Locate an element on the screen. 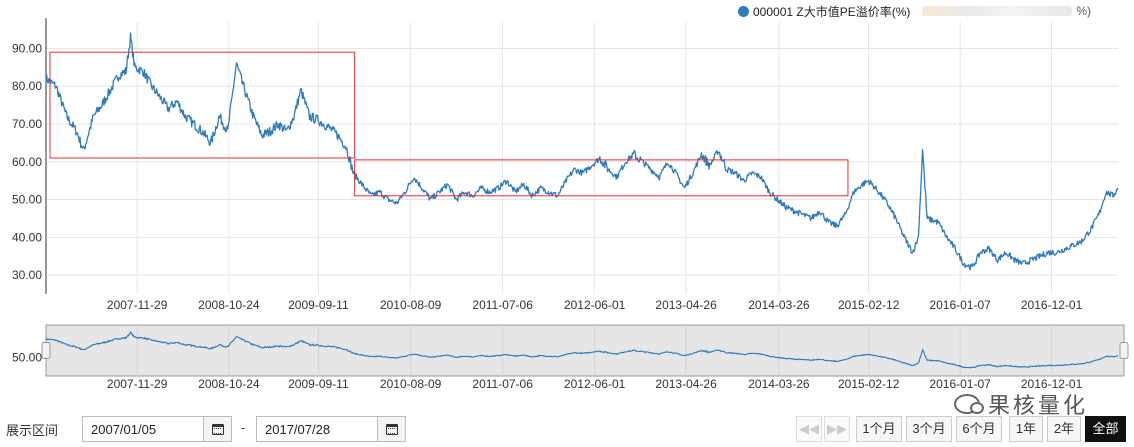 Image resolution: width=1134 pixels, height=447 pixels. x-tick-label: 2011-07-06 is located at coordinates (502, 305).